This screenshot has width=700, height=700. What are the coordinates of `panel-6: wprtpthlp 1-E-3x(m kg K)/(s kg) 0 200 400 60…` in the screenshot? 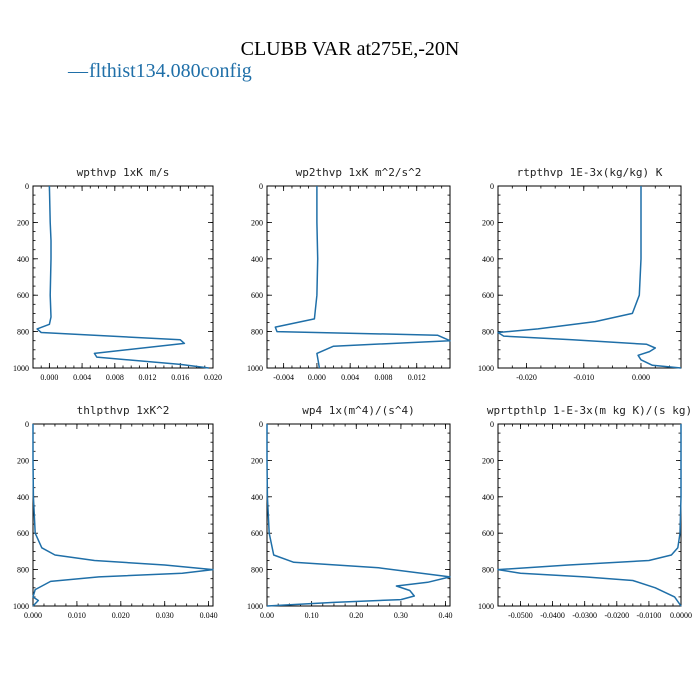 It's located at (585, 512).